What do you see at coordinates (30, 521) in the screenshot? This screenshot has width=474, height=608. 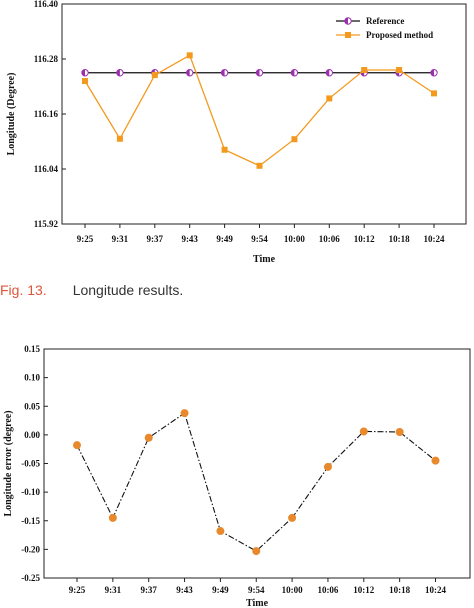 I see `error-y-tick-label: -0.15` at bounding box center [30, 521].